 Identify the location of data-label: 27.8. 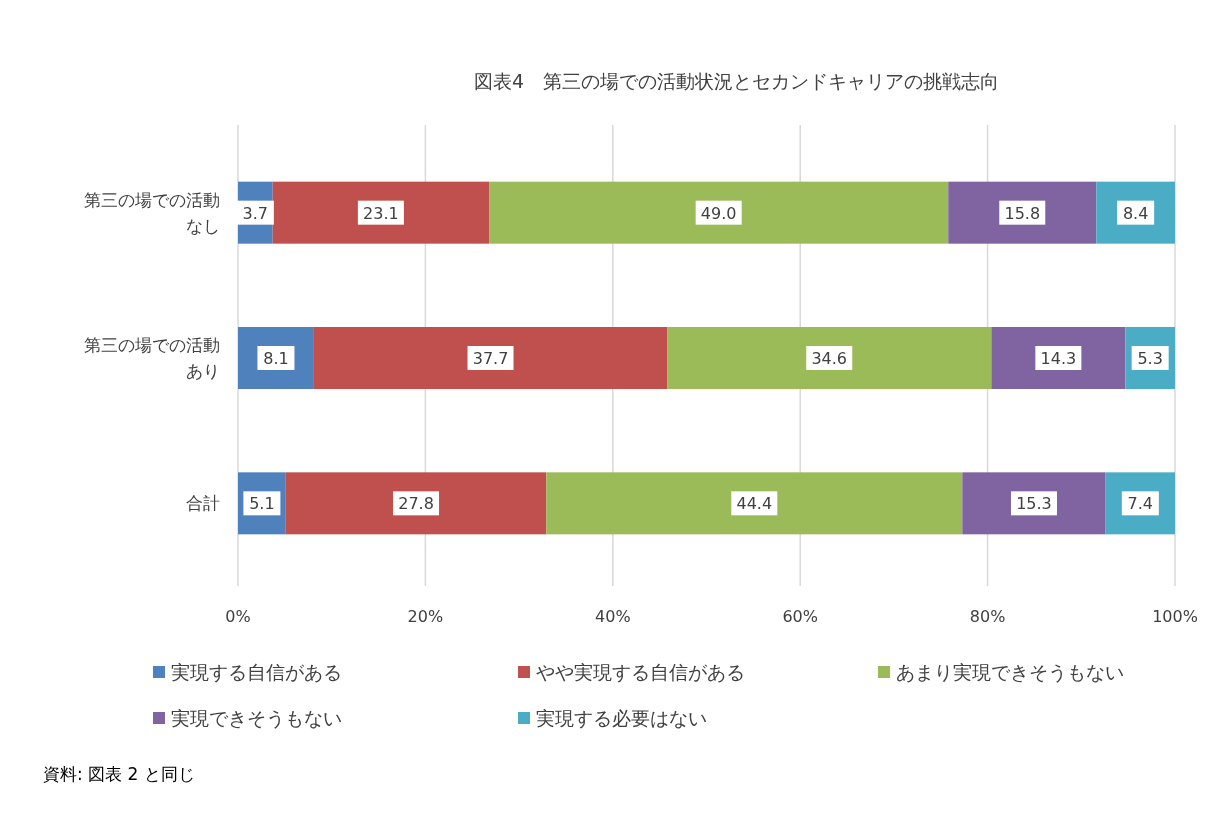
(416, 504).